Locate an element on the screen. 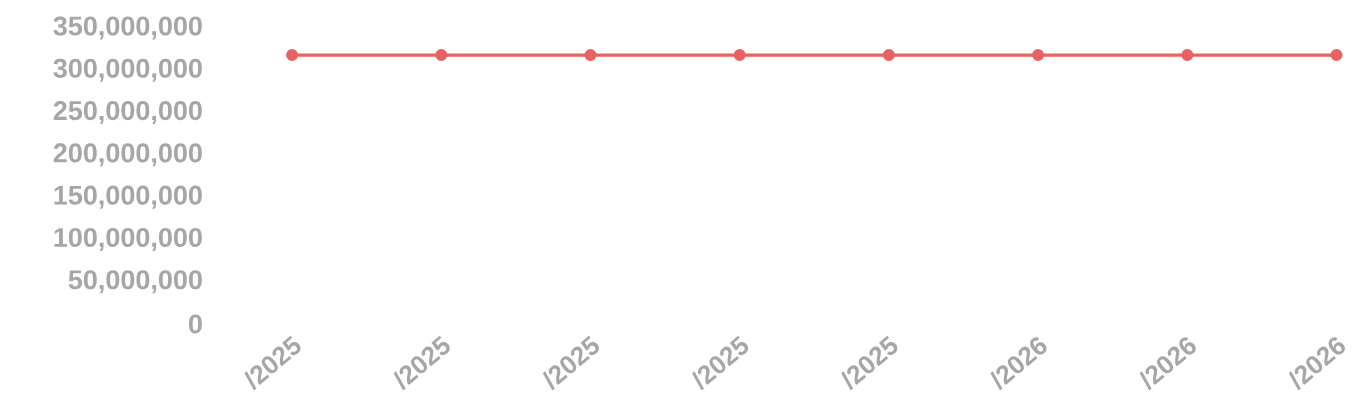 Image resolution: width=1356 pixels, height=412 pixels. y-tick-label: 200,000,000 is located at coordinates (127, 155).